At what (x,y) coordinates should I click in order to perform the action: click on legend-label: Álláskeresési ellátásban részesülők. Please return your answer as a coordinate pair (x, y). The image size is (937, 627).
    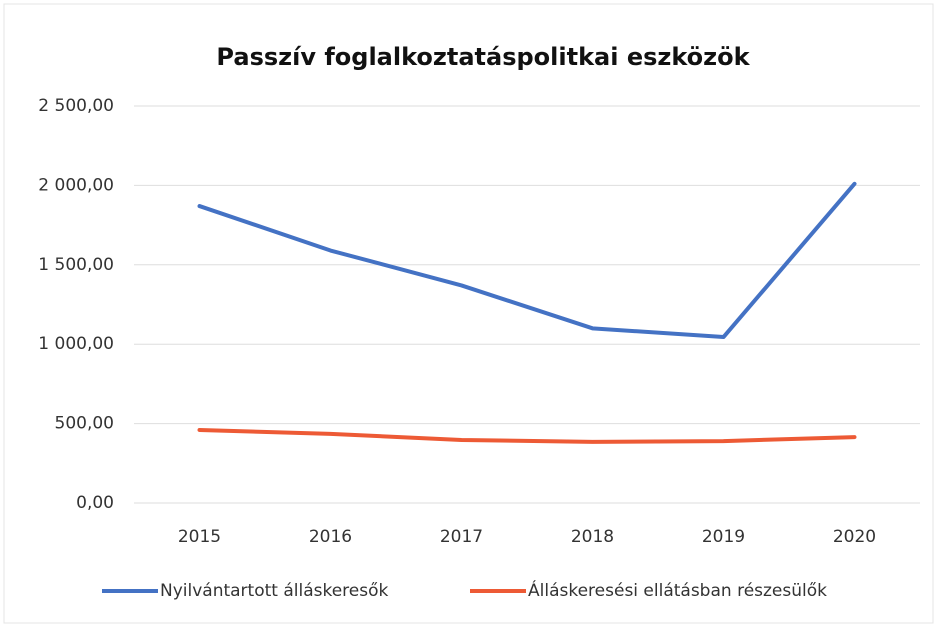
    Looking at the image, I should click on (677, 590).